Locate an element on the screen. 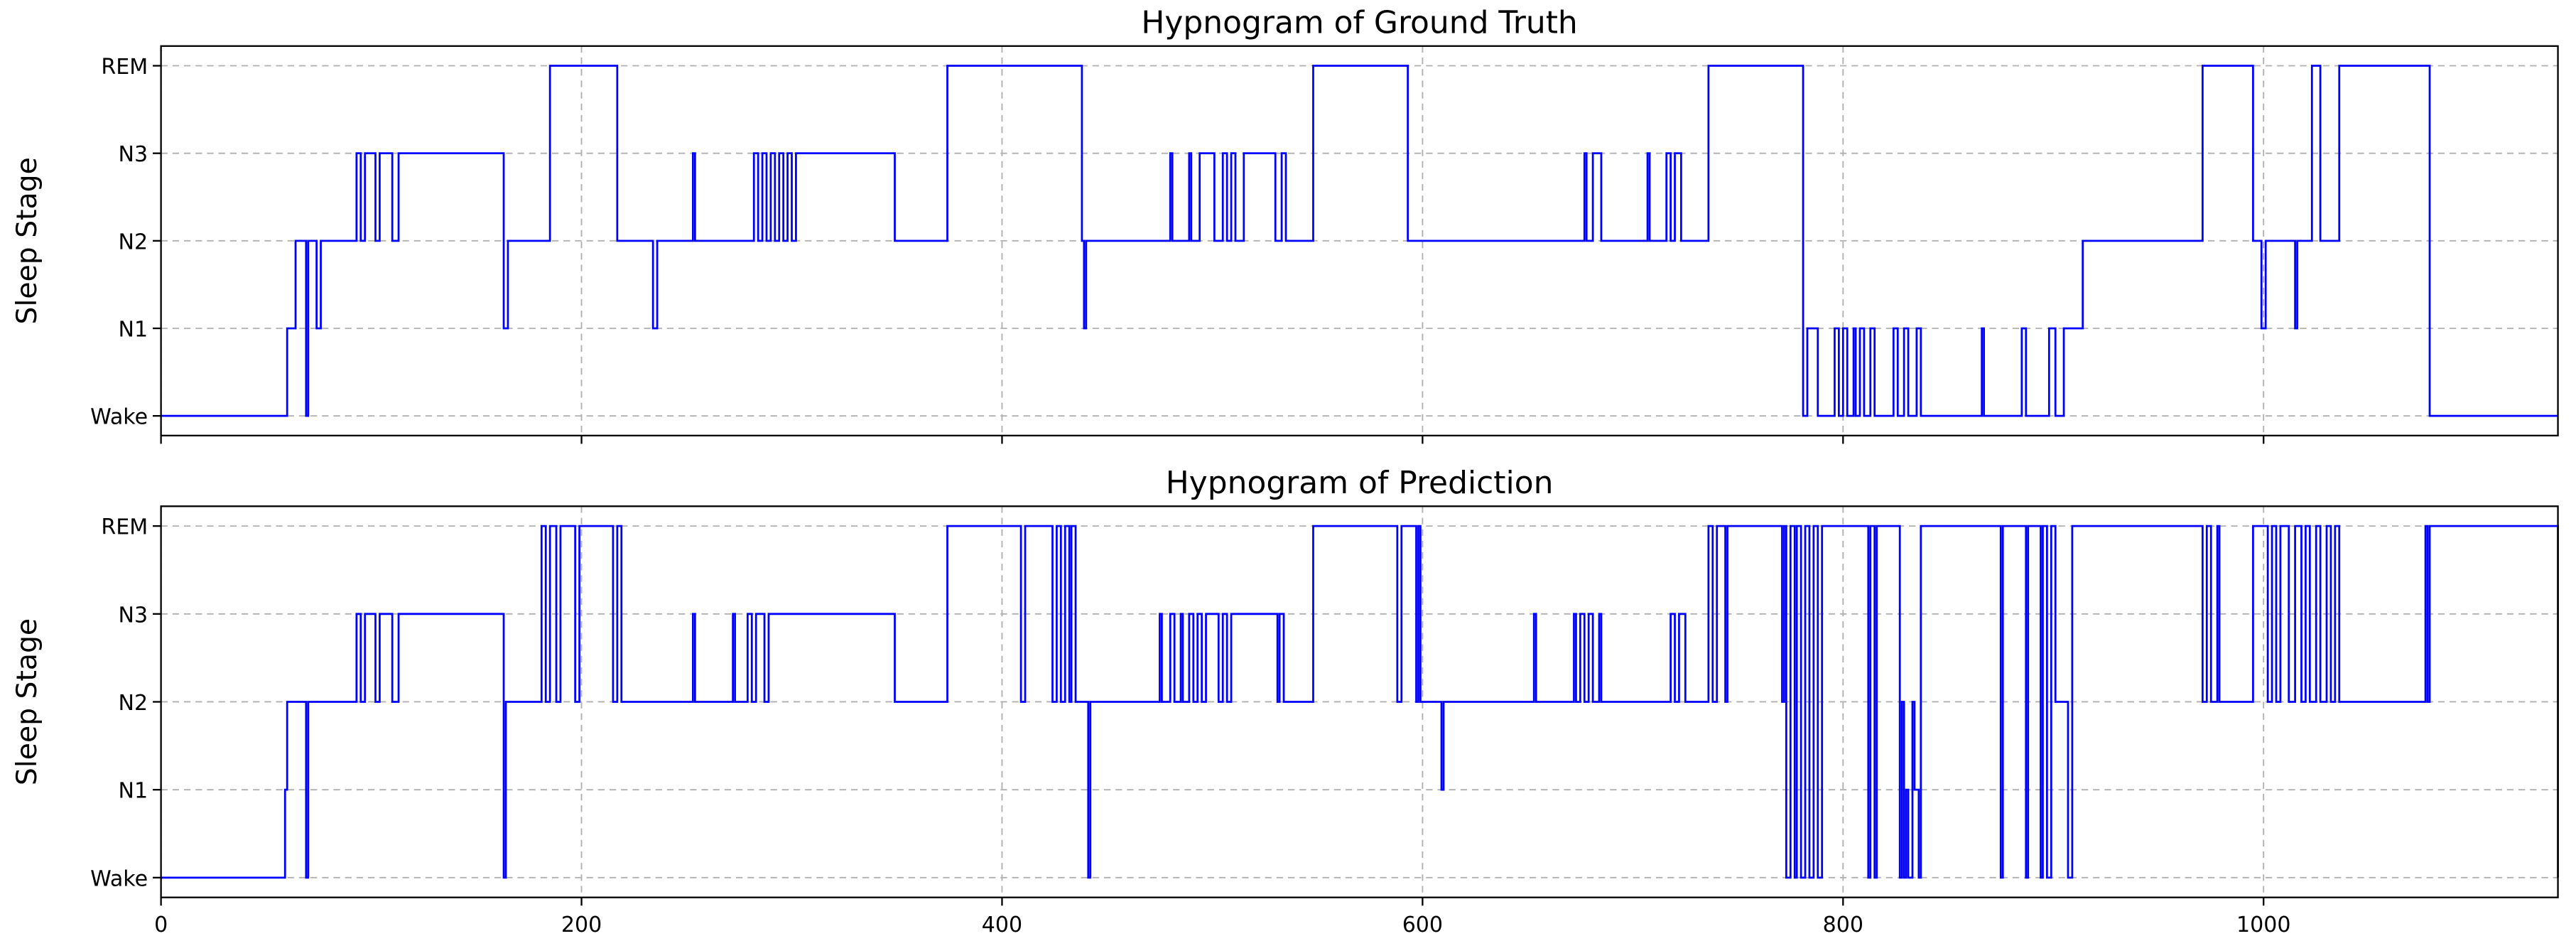  x-tick-label: 0 is located at coordinates (161, 925).